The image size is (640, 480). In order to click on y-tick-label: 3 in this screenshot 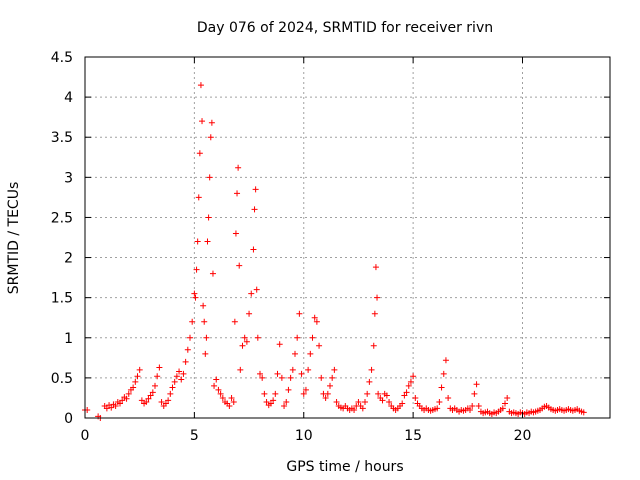, I will do `click(68, 178)`.